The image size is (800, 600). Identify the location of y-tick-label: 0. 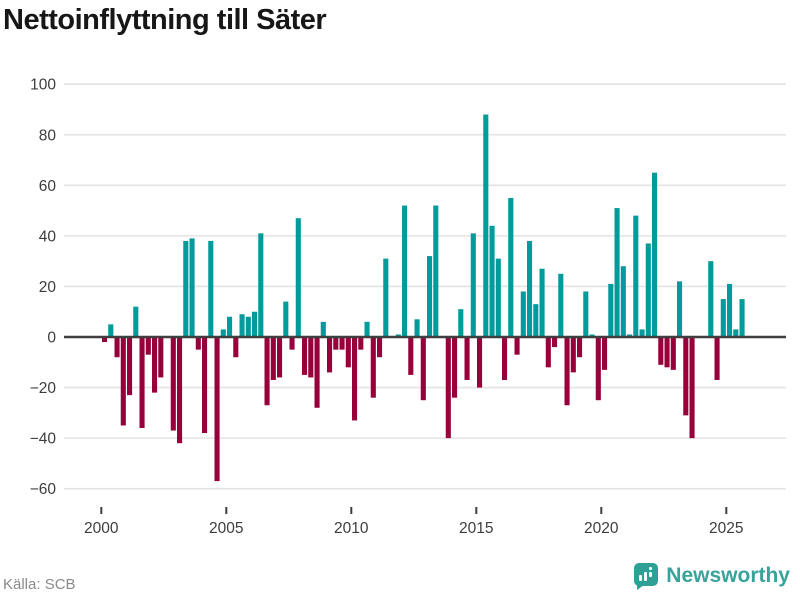
(51, 338).